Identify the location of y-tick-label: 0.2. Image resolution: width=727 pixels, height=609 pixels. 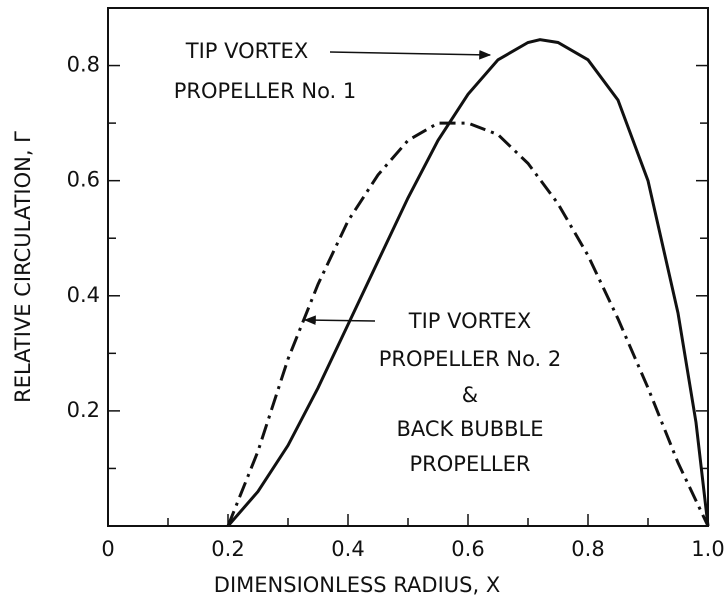
(83, 410).